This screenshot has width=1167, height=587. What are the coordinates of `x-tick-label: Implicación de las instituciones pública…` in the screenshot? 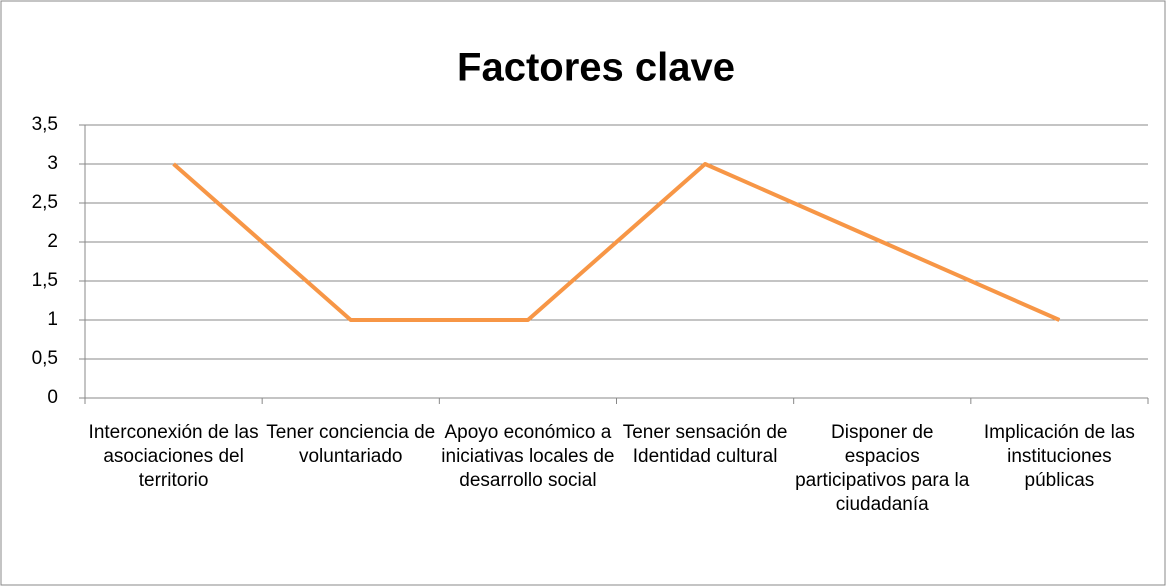 It's located at (1059, 456).